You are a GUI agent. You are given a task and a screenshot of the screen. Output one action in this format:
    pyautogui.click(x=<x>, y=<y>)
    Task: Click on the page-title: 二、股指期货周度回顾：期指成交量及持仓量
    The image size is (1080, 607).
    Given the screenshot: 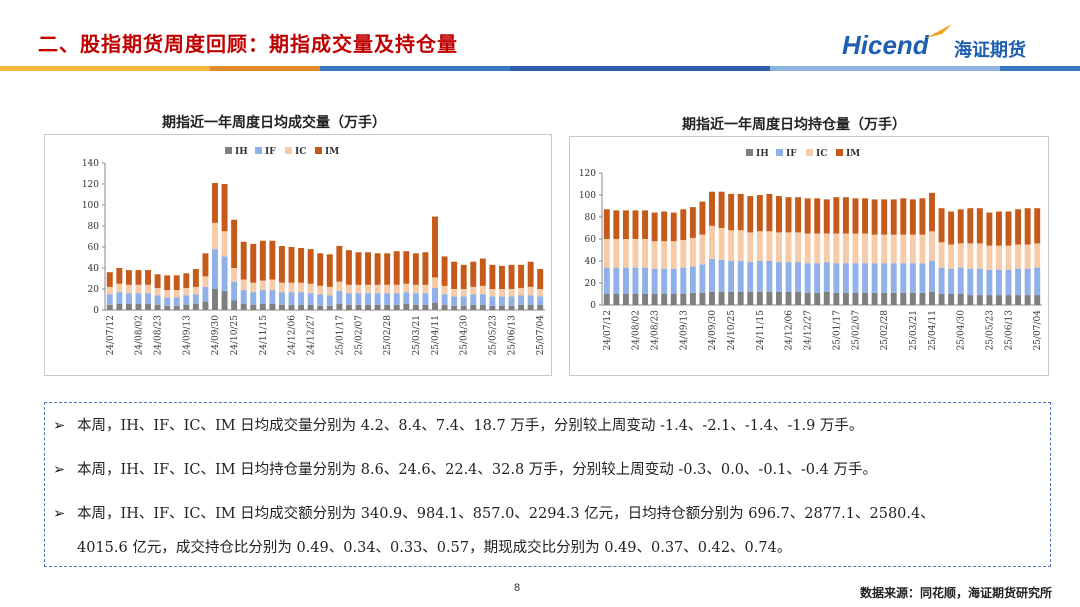 What is the action you would take?
    pyautogui.click(x=248, y=44)
    